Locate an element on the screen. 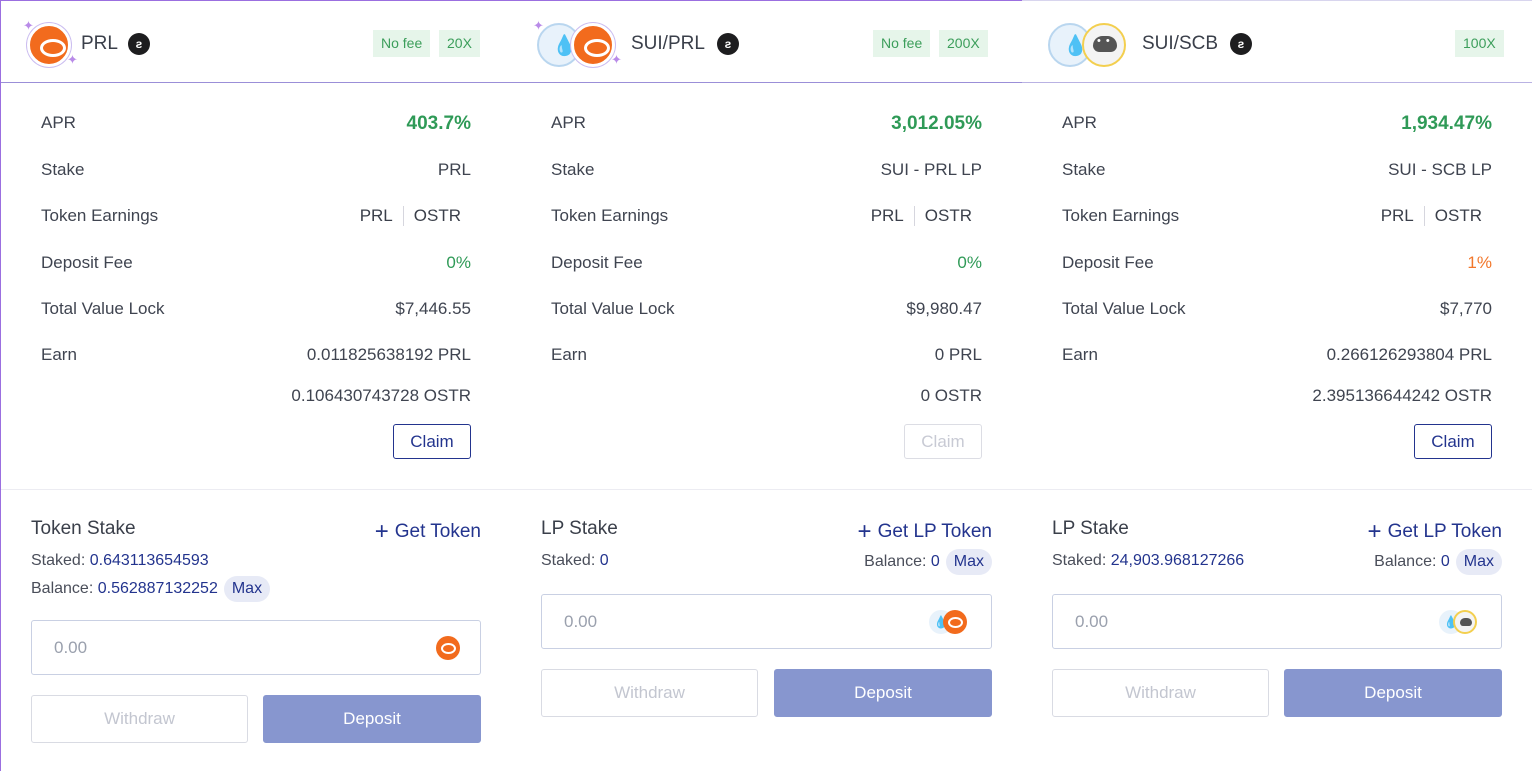 This screenshot has width=1532, height=771. multiplier-badge: 200X is located at coordinates (963, 43).